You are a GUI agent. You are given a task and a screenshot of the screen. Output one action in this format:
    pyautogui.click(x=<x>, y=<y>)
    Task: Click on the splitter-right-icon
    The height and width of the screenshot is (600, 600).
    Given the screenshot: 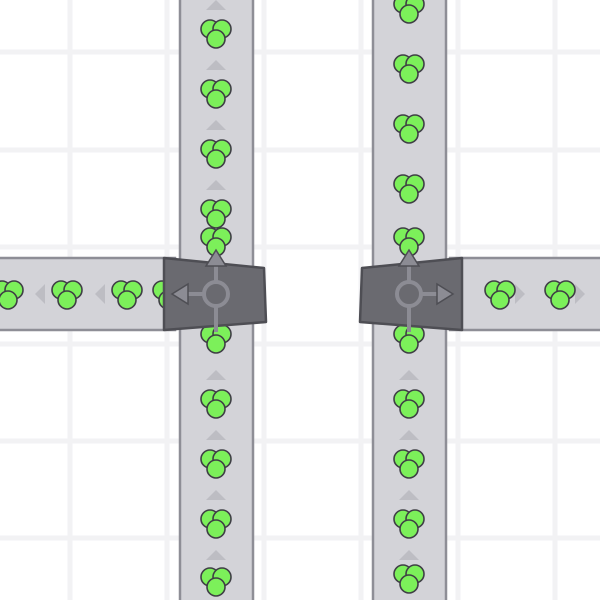 What is the action you would take?
    pyautogui.click(x=425, y=290)
    